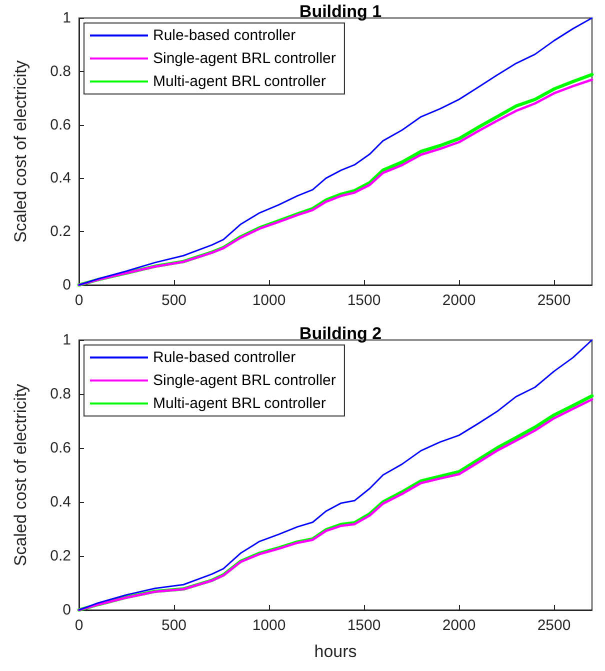  I want to click on x-axis-title: hours, so click(335, 651).